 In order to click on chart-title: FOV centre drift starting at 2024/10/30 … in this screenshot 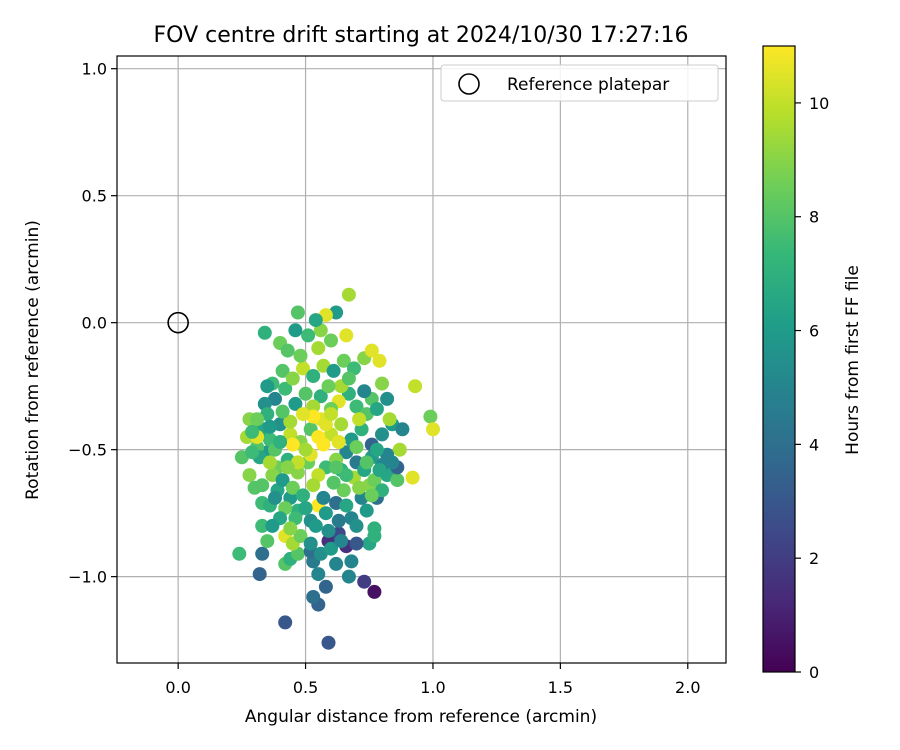, I will do `click(421, 35)`.